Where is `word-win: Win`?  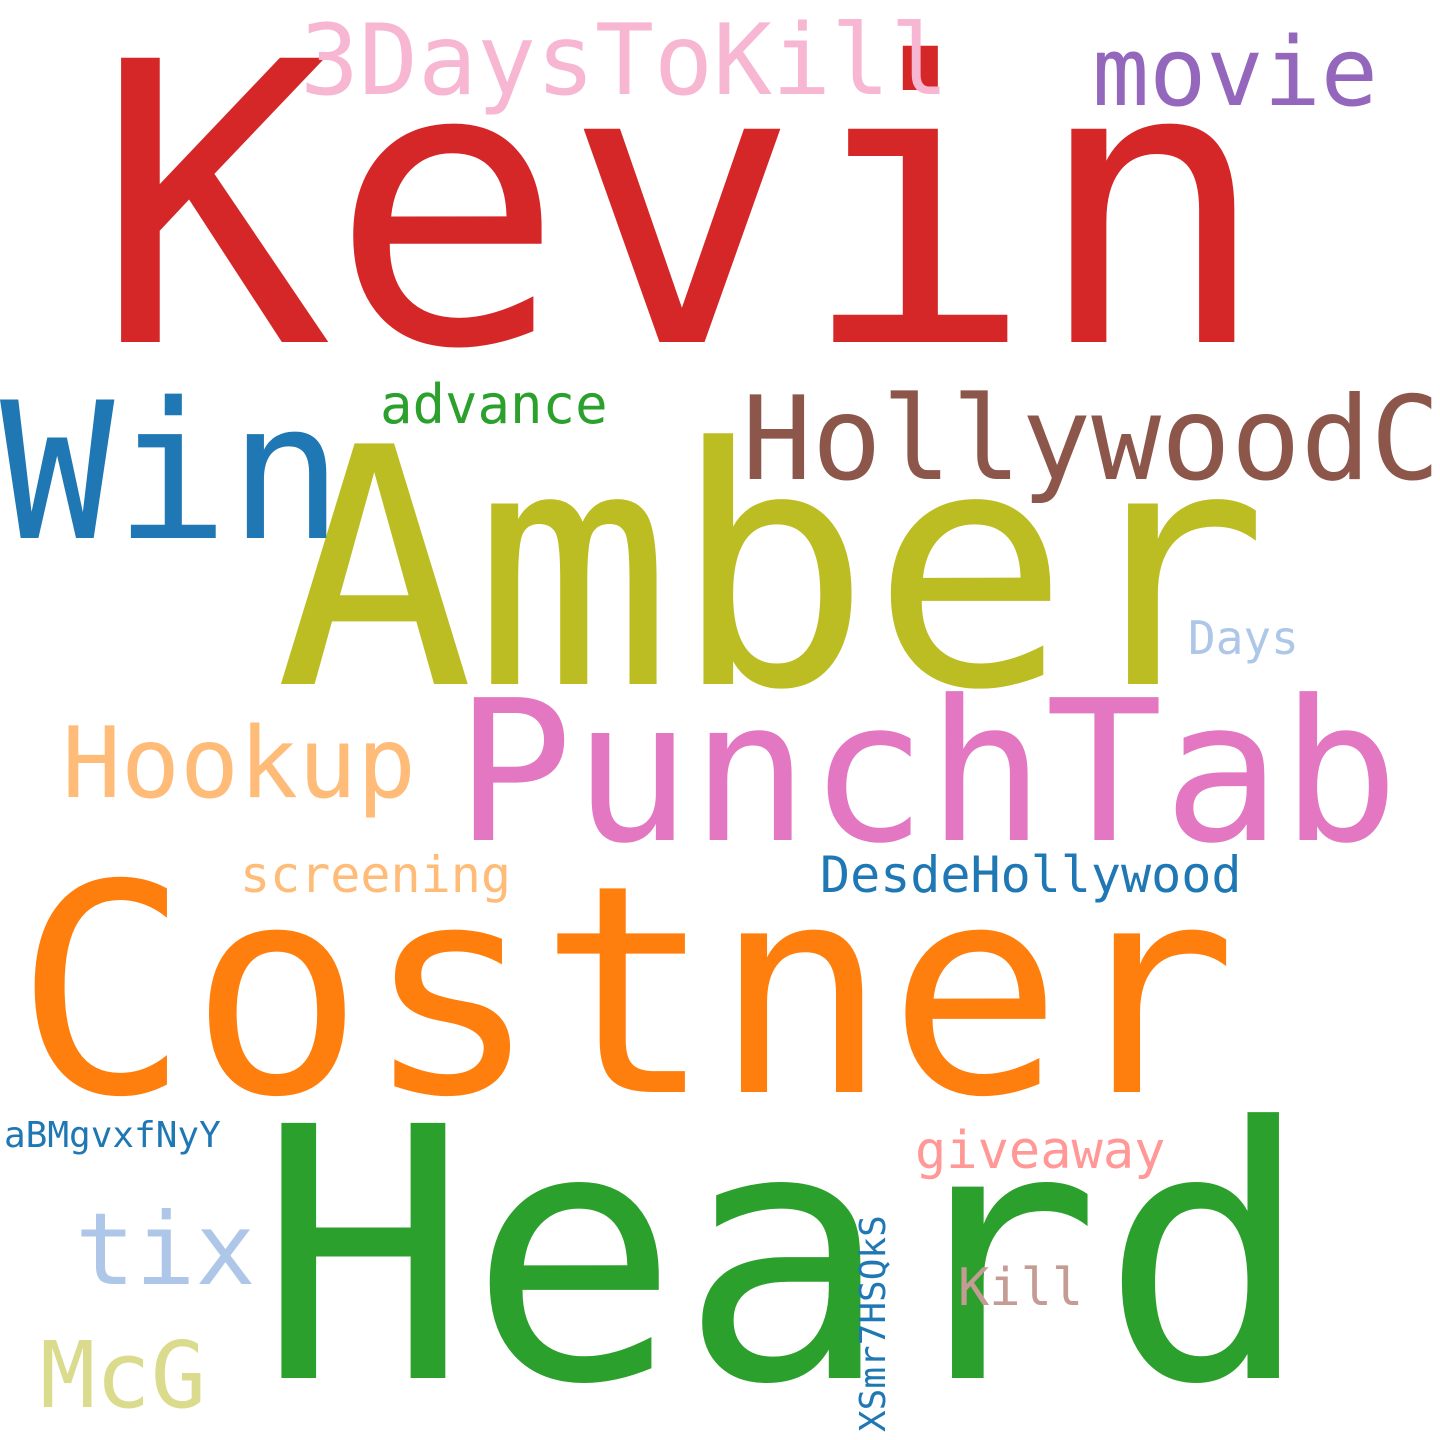
word-win: Win is located at coordinates (172, 472).